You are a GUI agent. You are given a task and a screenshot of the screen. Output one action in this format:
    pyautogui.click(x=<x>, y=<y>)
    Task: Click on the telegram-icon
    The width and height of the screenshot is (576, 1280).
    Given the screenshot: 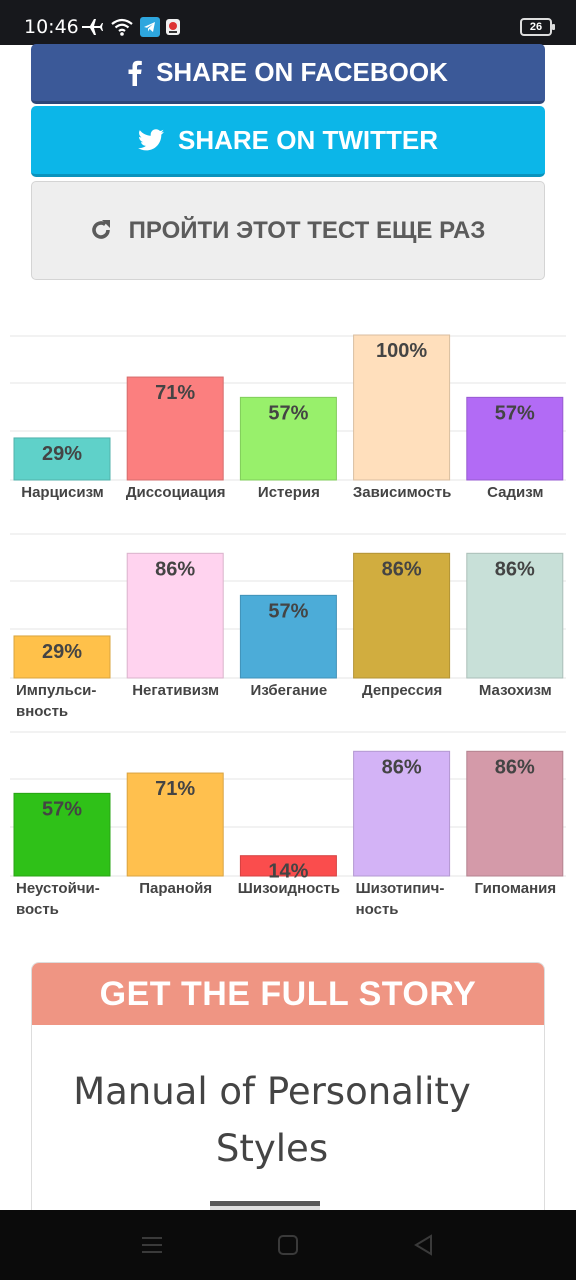 What is the action you would take?
    pyautogui.click(x=150, y=27)
    